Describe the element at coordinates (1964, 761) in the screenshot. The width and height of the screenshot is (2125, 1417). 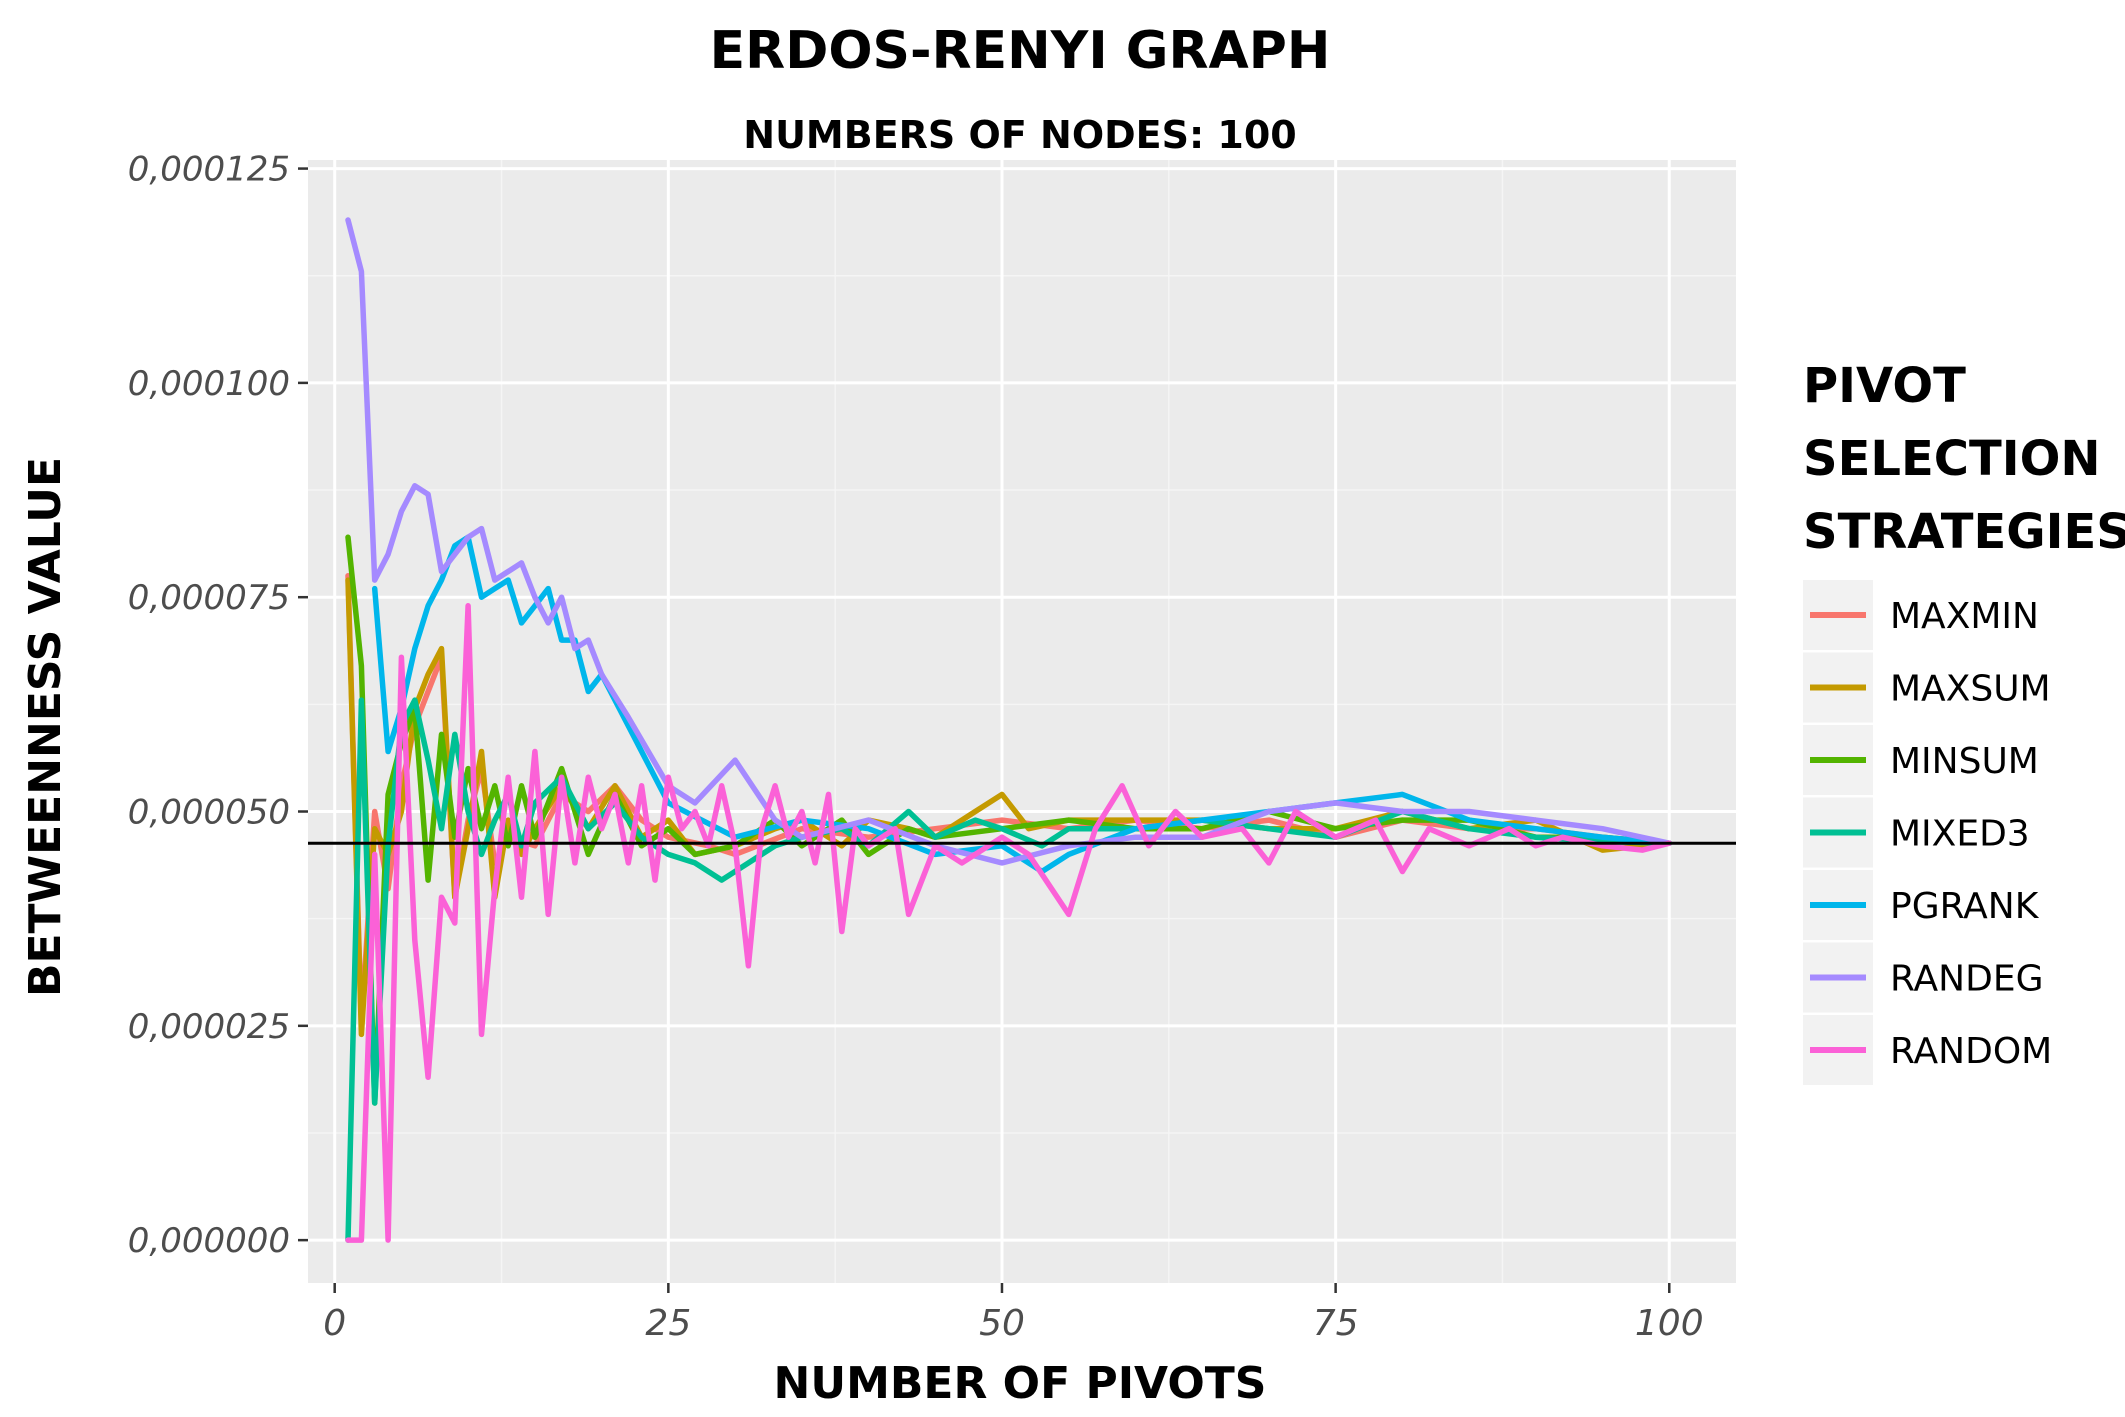
I see `legend-label-minsum: MINSUM` at that location.